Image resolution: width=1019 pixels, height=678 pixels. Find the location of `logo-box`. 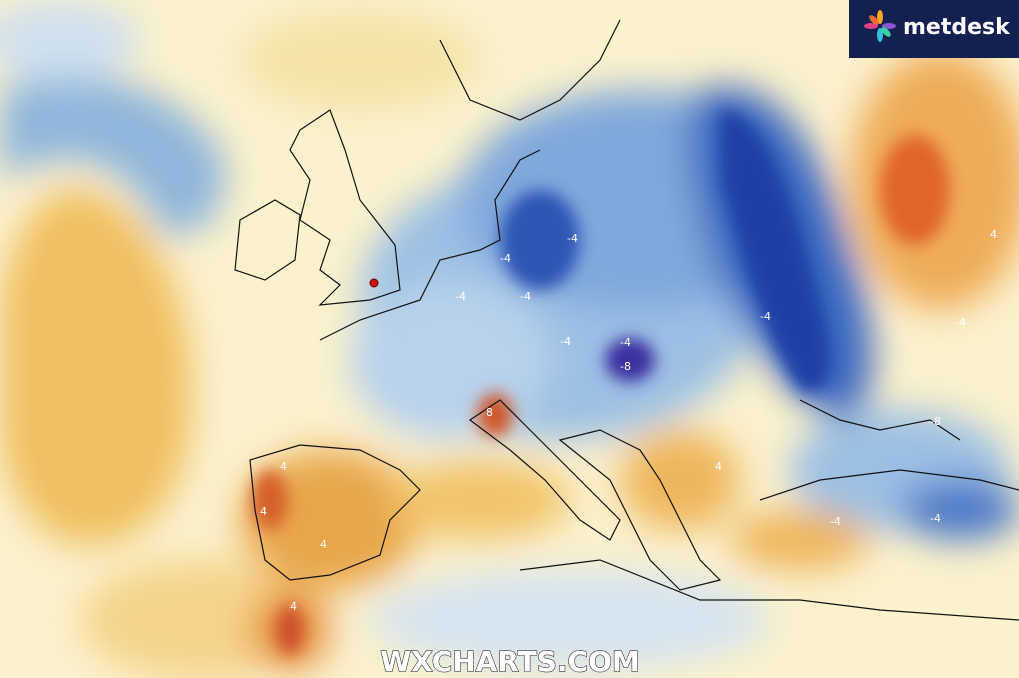

logo-box is located at coordinates (934, 29).